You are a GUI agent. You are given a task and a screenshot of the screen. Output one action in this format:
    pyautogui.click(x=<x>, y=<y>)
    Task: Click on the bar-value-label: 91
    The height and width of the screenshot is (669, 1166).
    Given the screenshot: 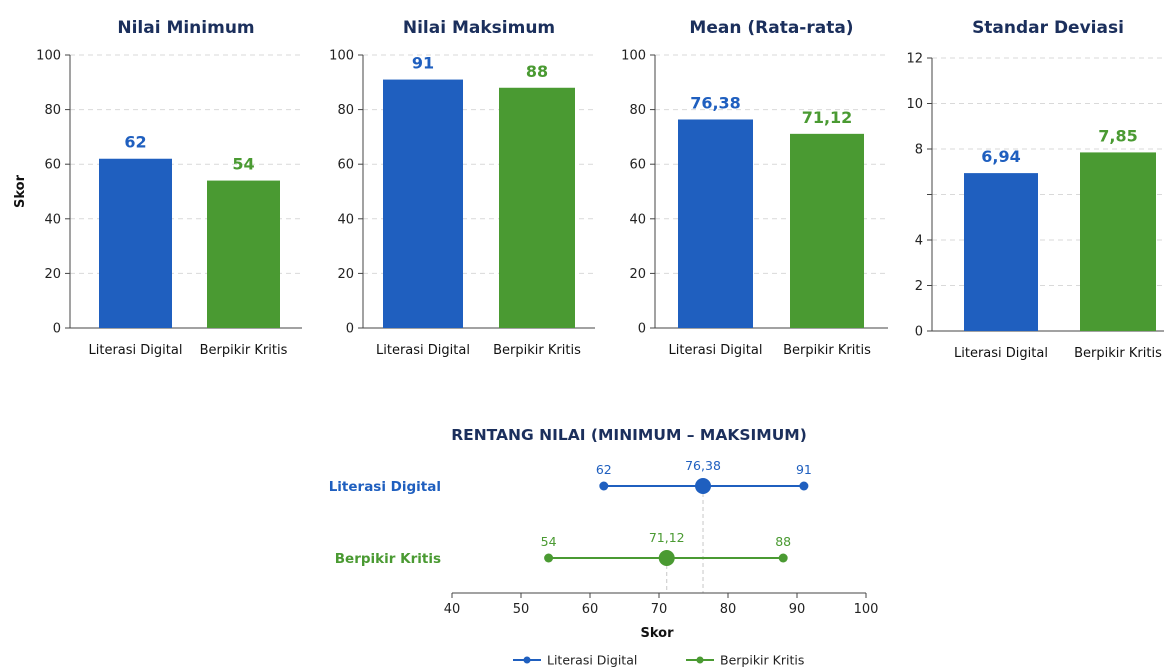 What is the action you would take?
    pyautogui.click(x=423, y=63)
    